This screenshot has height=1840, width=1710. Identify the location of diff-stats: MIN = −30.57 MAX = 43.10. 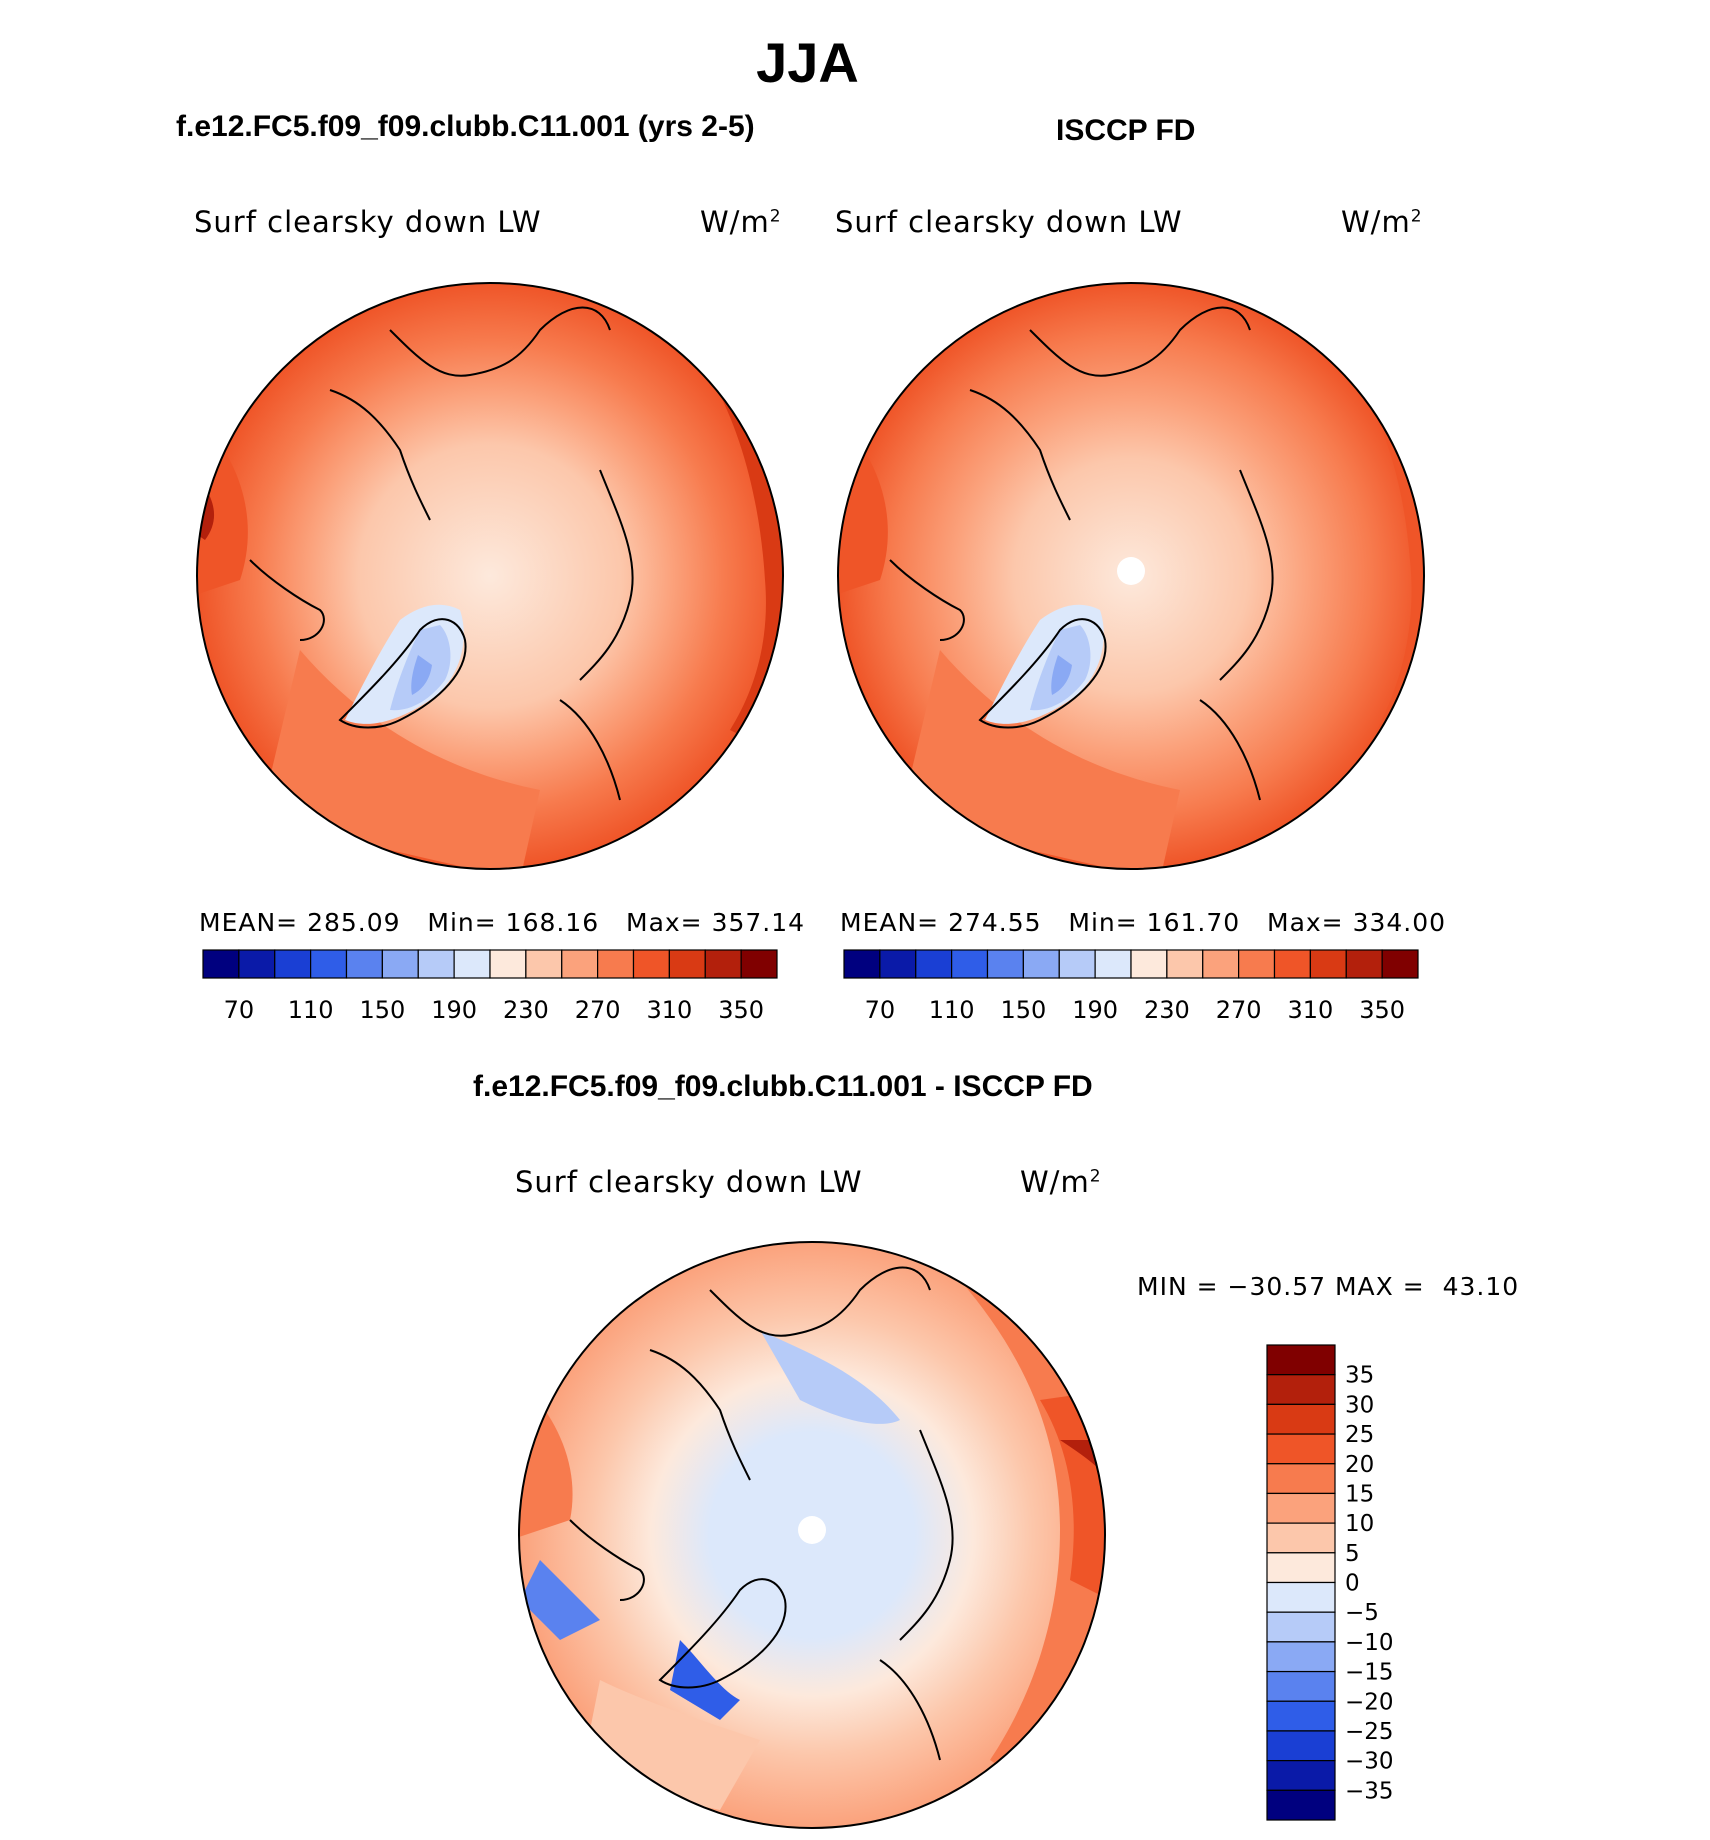
(1328, 1286).